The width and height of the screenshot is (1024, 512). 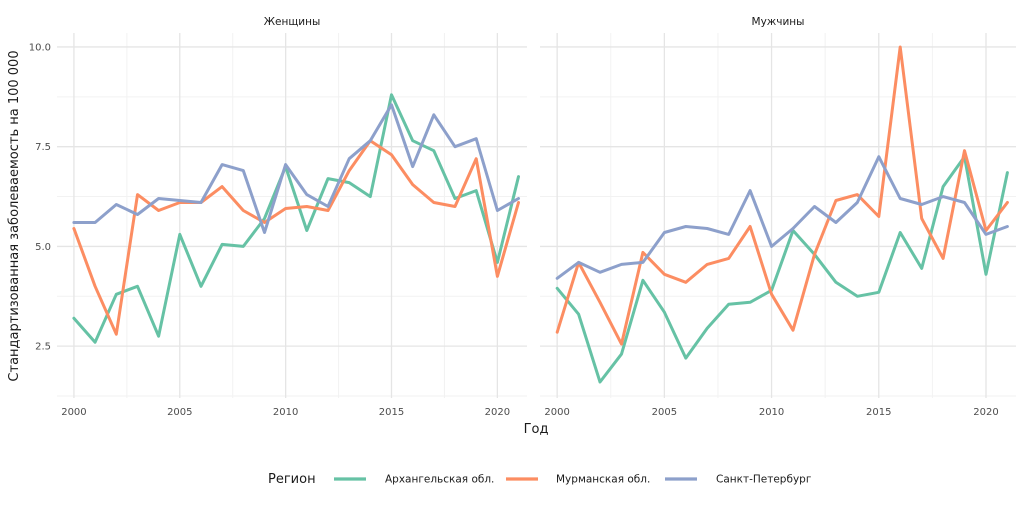 I want to click on legend-label: Санкт-Петербург, so click(x=763, y=480).